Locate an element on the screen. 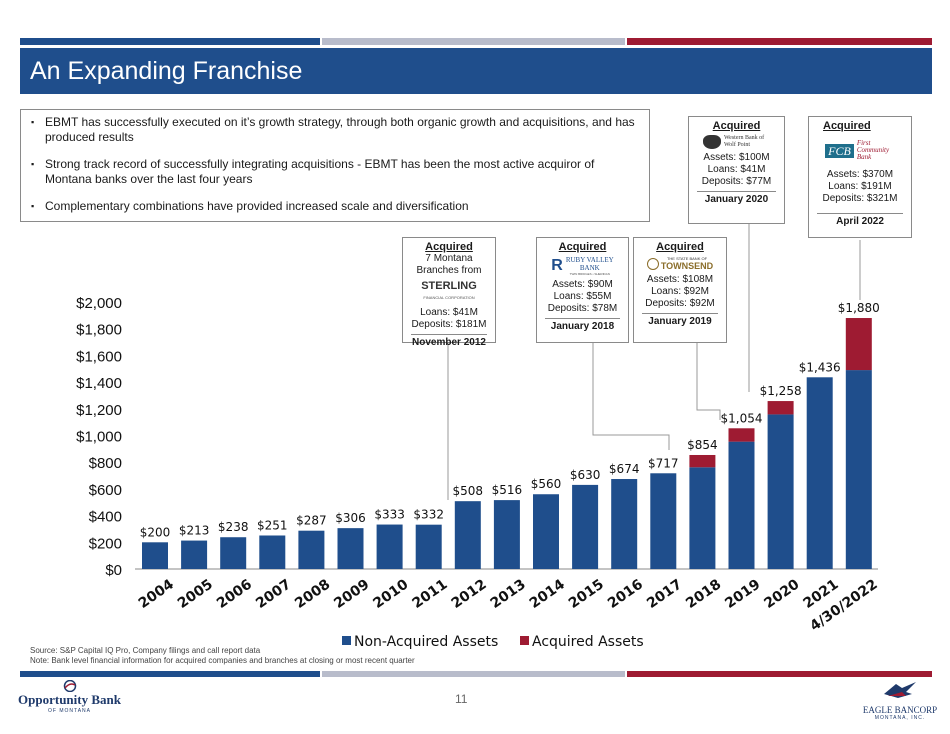  top-stripe-gray is located at coordinates (473, 41).